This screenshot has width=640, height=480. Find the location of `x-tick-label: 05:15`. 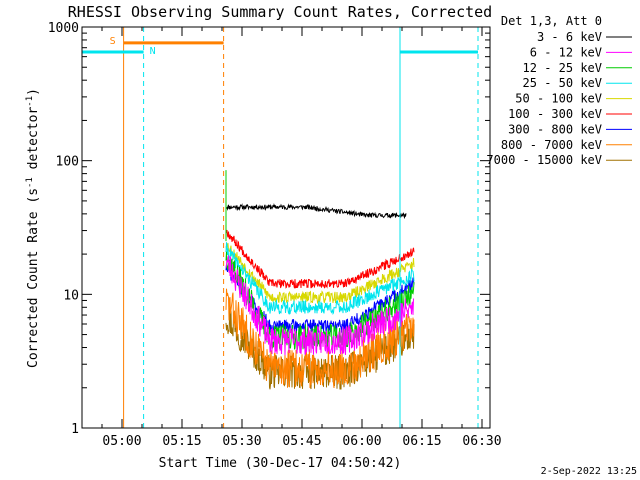

x-tick-label: 05:15 is located at coordinates (181, 441).